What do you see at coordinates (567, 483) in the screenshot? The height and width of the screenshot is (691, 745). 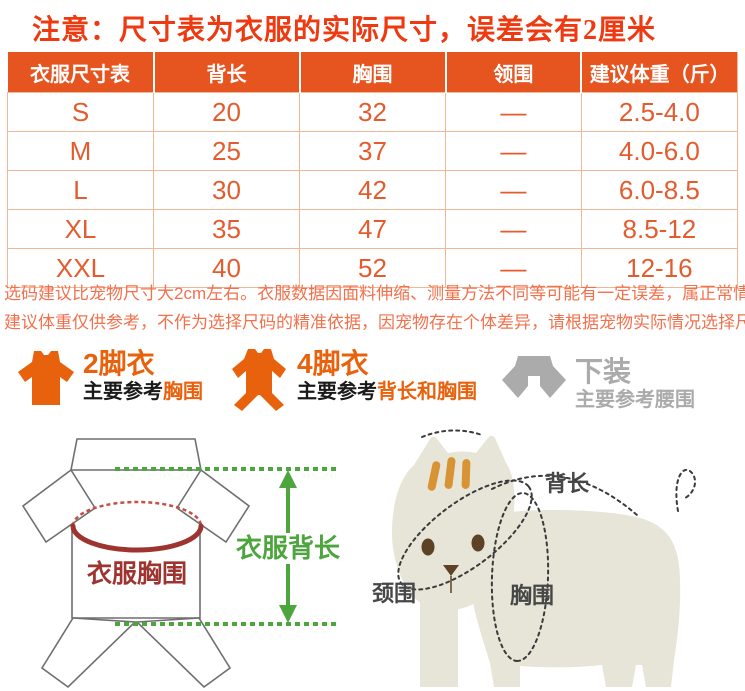 I see `cat-back-label: 背长` at bounding box center [567, 483].